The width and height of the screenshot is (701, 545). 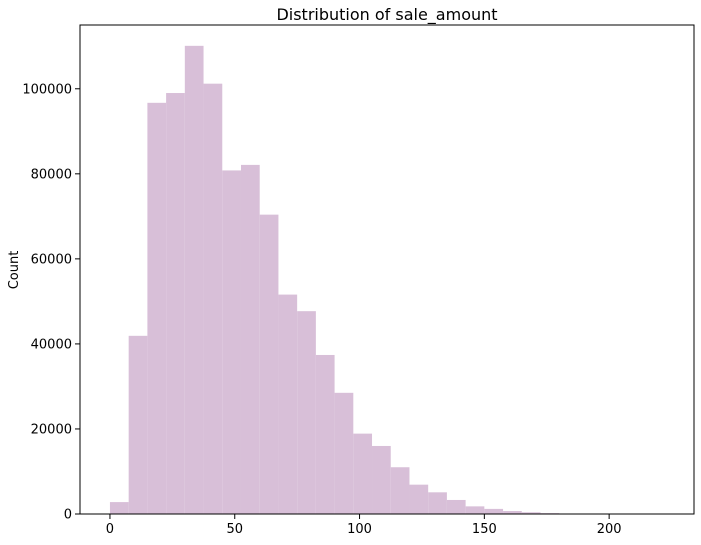 What do you see at coordinates (47, 89) in the screenshot?
I see `y-tick-label-5: 100000` at bounding box center [47, 89].